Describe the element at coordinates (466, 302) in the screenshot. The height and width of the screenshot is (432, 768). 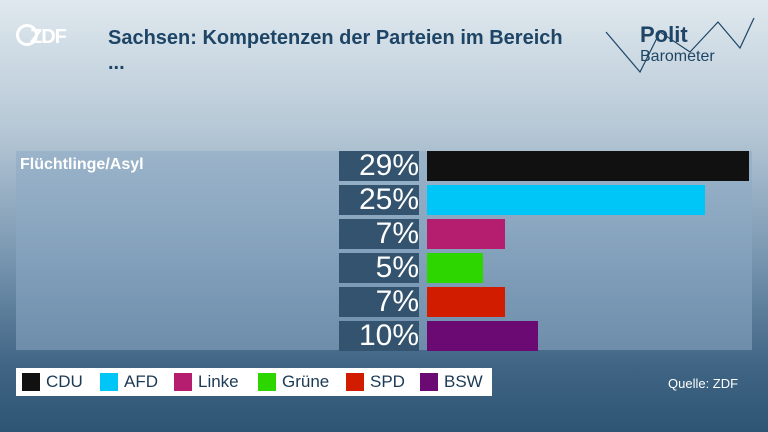
I see `bar-spd` at that location.